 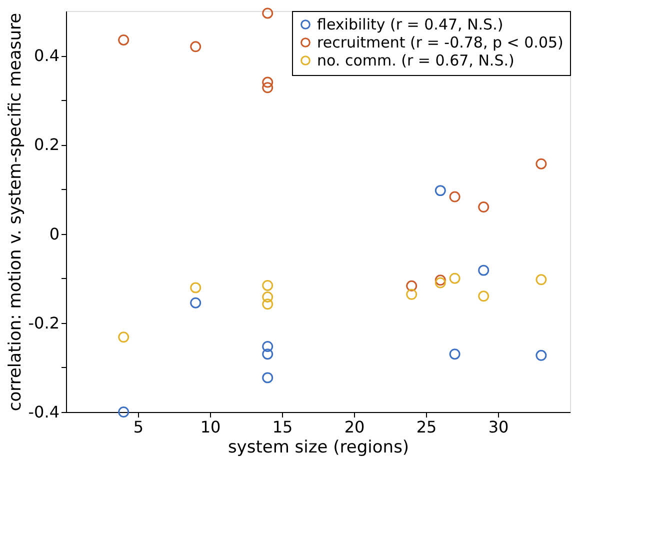 What do you see at coordinates (44, 412) in the screenshot?
I see `y-tick-label: -0.4` at bounding box center [44, 412].